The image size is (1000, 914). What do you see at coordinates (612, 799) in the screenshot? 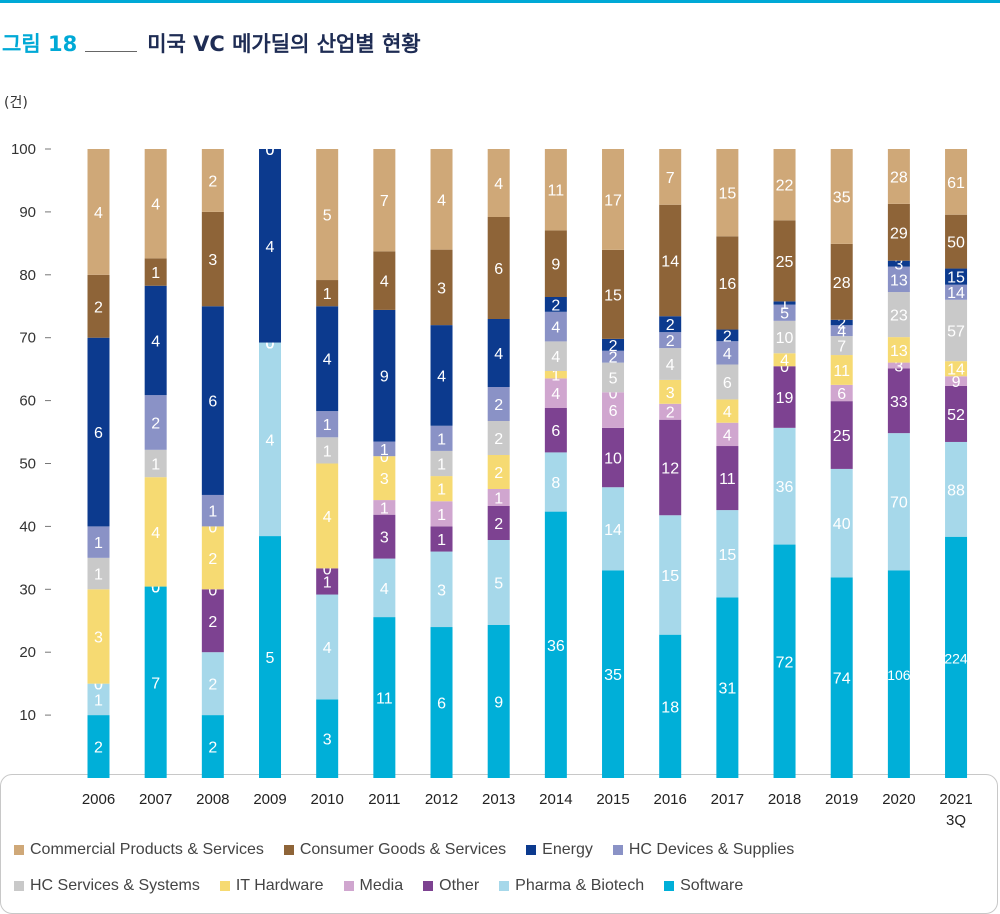
I see `x-tick-label: 2015` at bounding box center [612, 799].